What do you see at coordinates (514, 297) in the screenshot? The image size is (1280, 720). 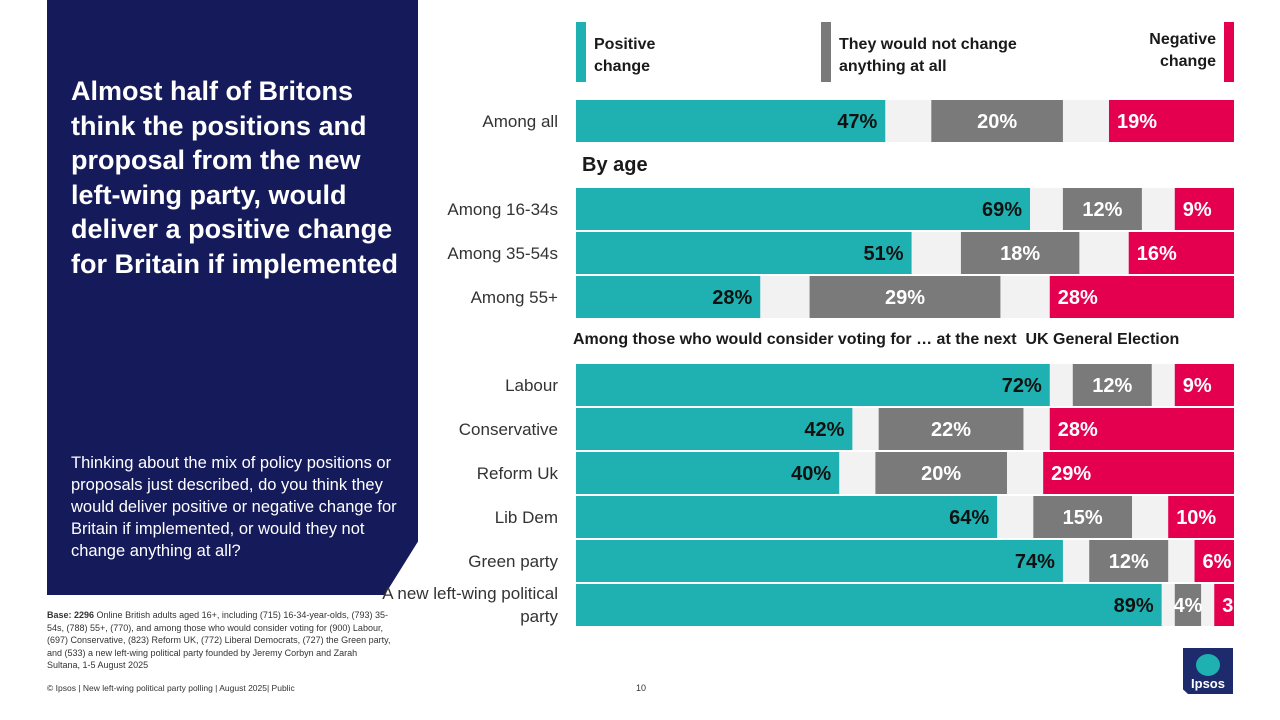 I see `row-label: Among 55+` at bounding box center [514, 297].